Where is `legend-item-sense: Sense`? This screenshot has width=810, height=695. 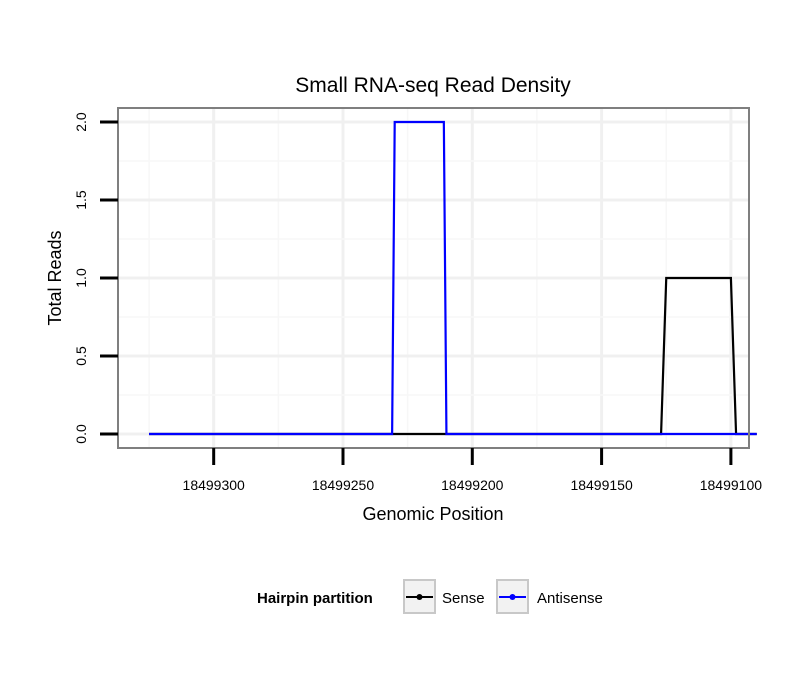 legend-item-sense: Sense is located at coordinates (444, 596).